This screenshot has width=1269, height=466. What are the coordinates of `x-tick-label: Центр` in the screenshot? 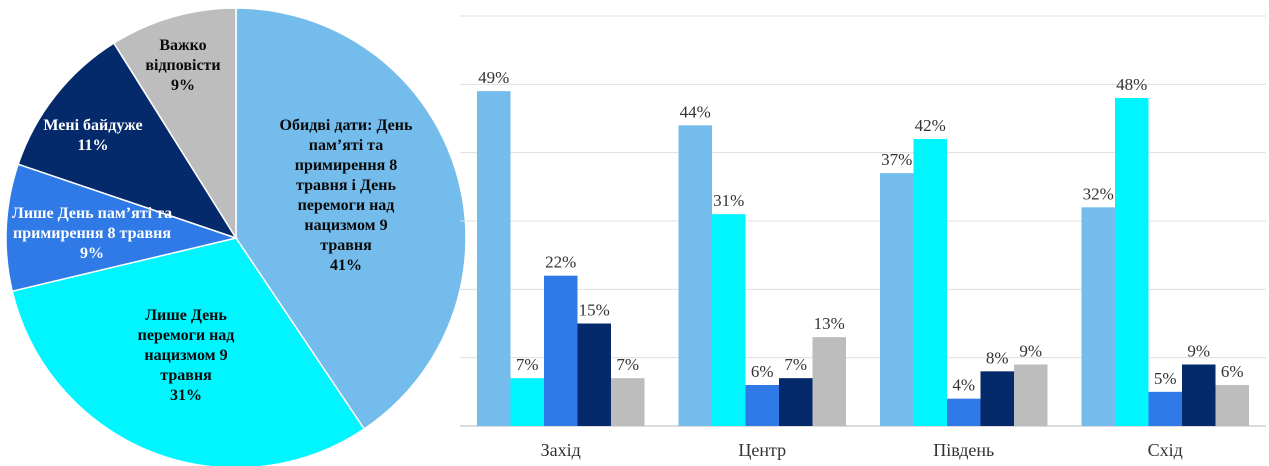 It's located at (762, 450).